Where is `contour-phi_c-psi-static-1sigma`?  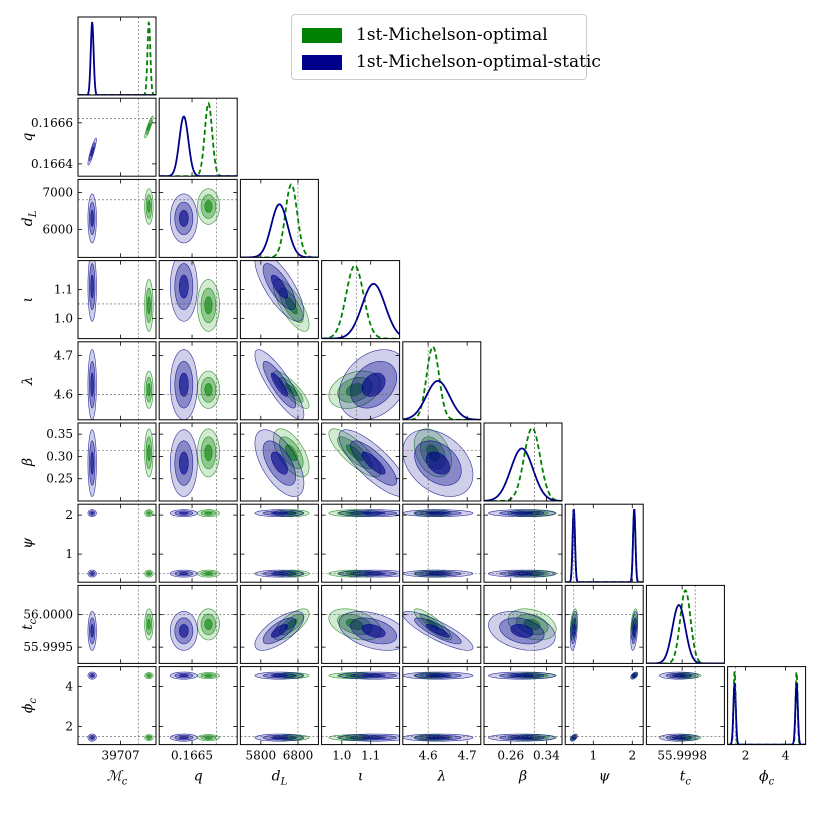 contour-phi_c-psi-static-1sigma is located at coordinates (634, 676).